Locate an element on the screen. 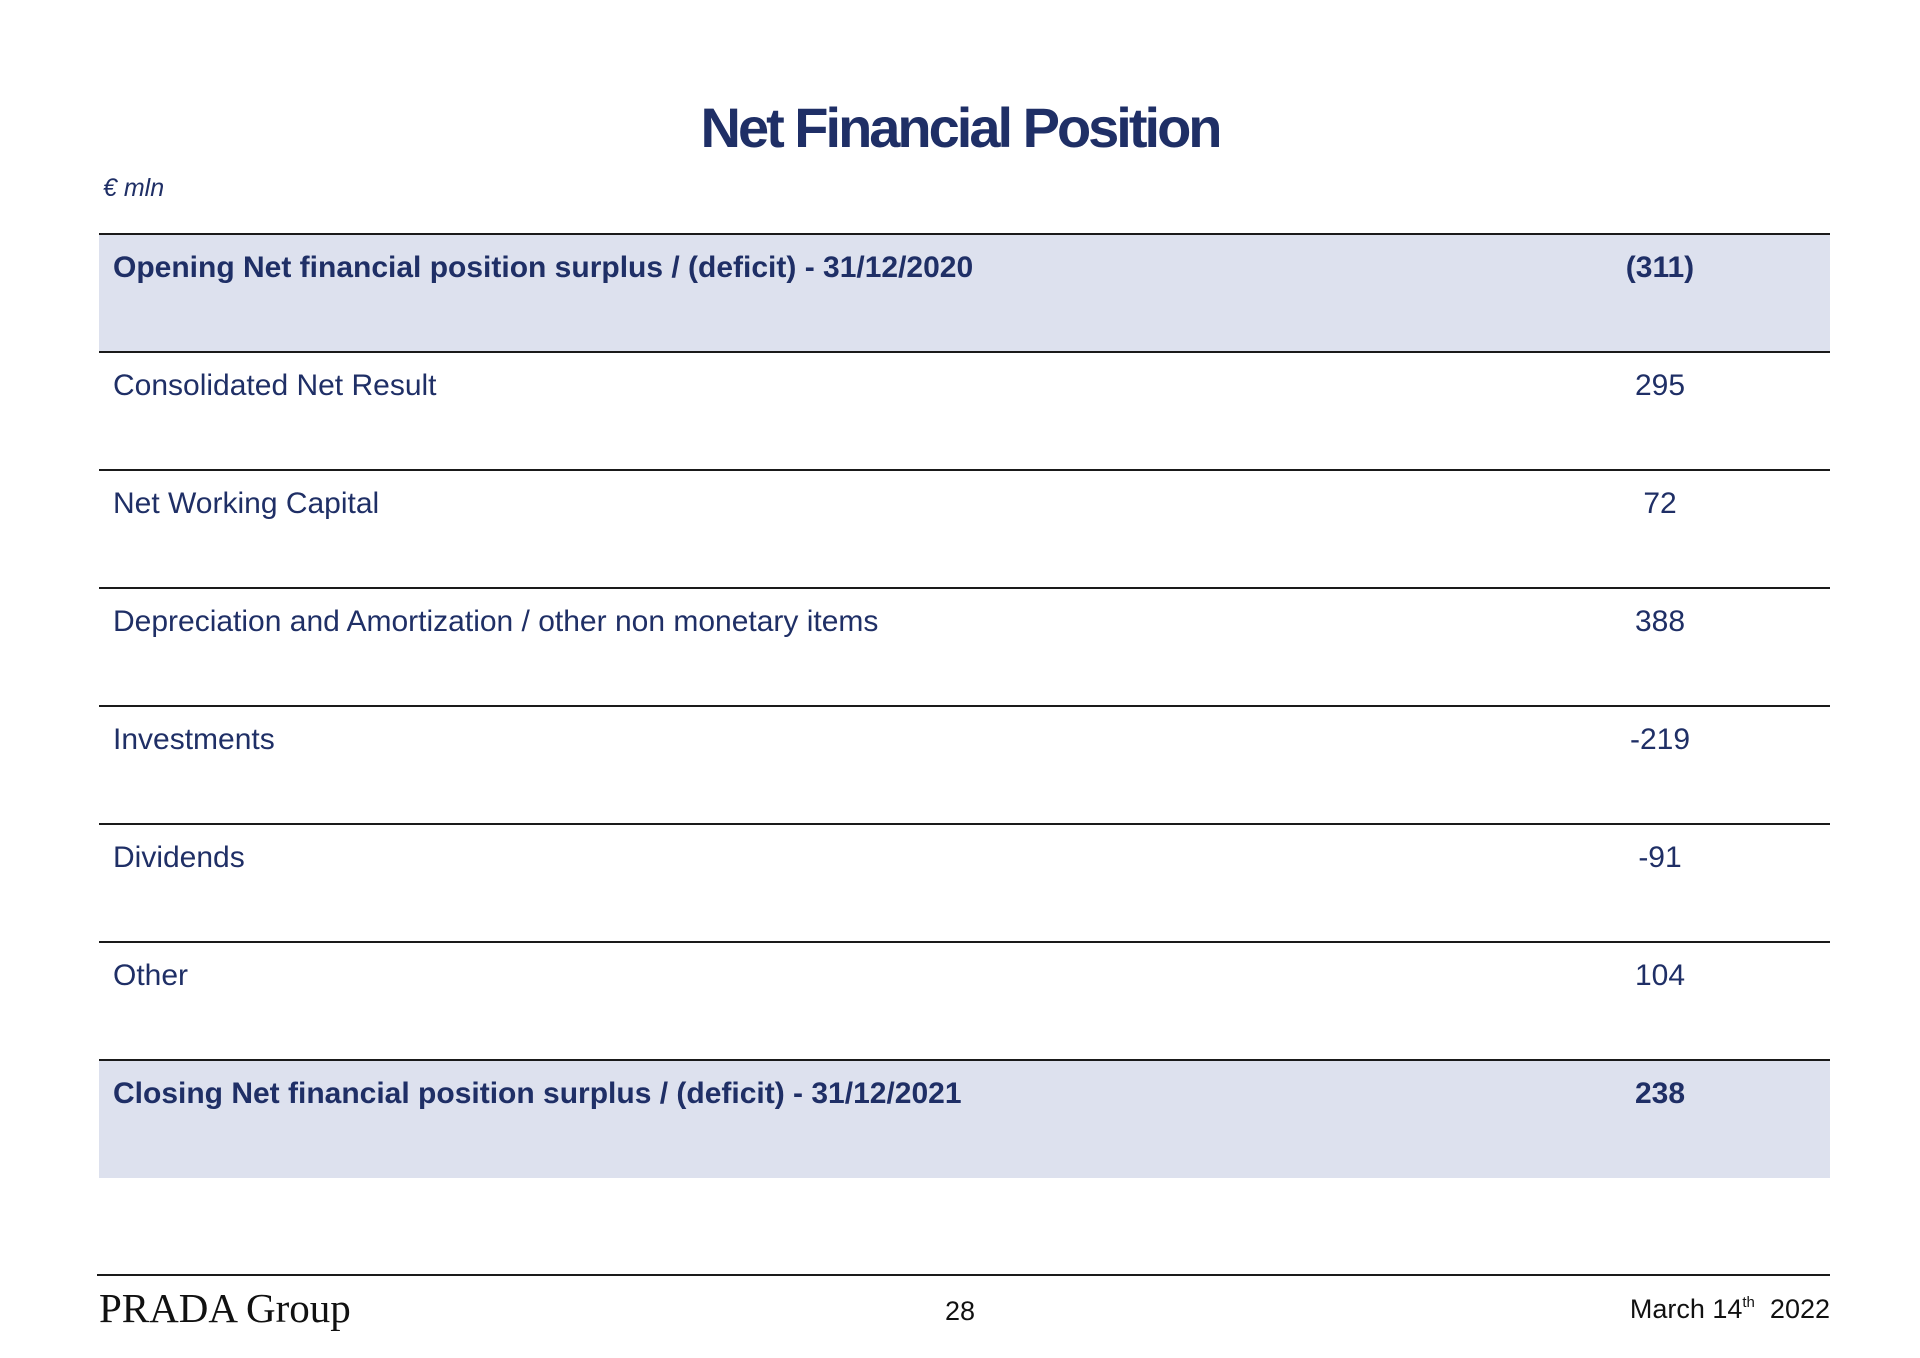  row-value: (311) is located at coordinates (1660, 267).